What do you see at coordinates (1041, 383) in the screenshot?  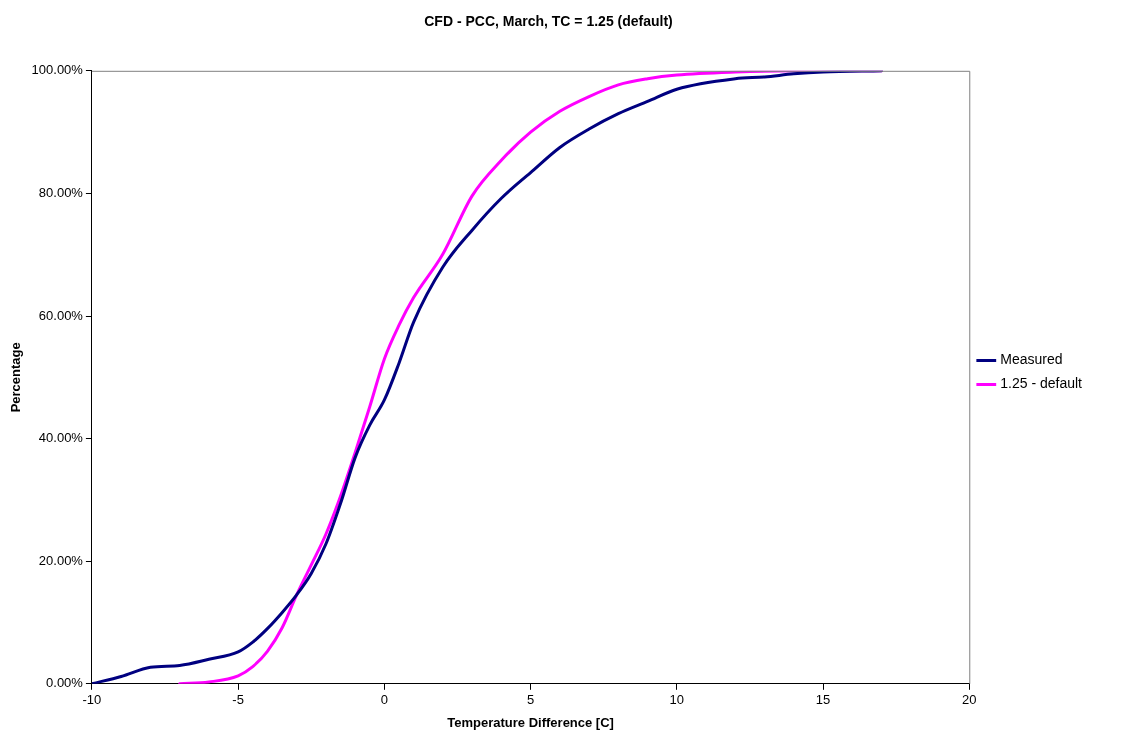 I see `legend-label: 1.25 - default` at bounding box center [1041, 383].